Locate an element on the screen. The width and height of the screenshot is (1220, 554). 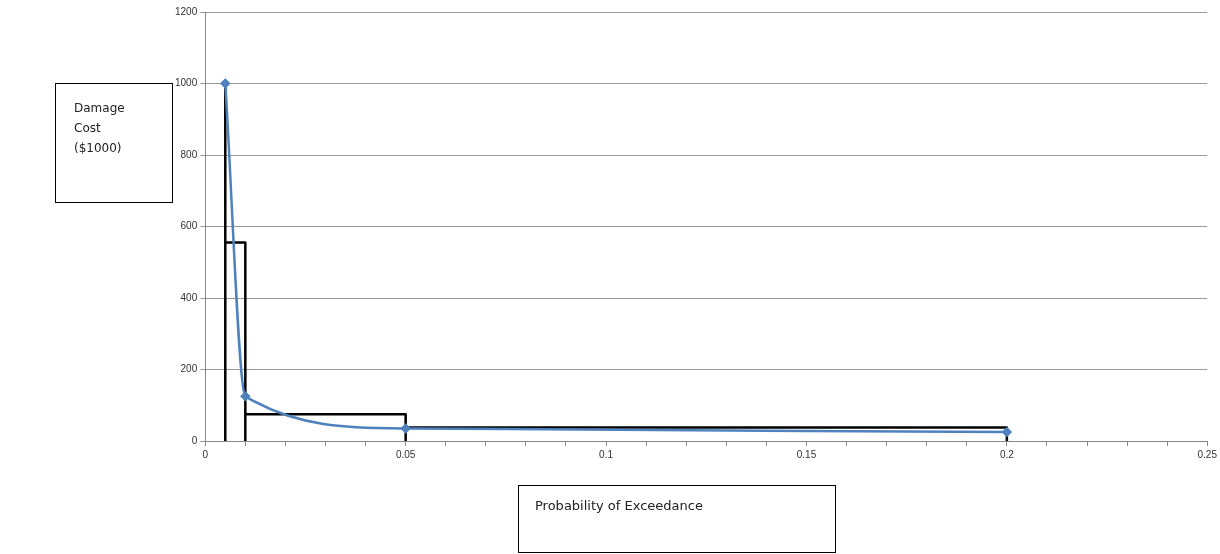
y-tick-label: 800 is located at coordinates (189, 154).